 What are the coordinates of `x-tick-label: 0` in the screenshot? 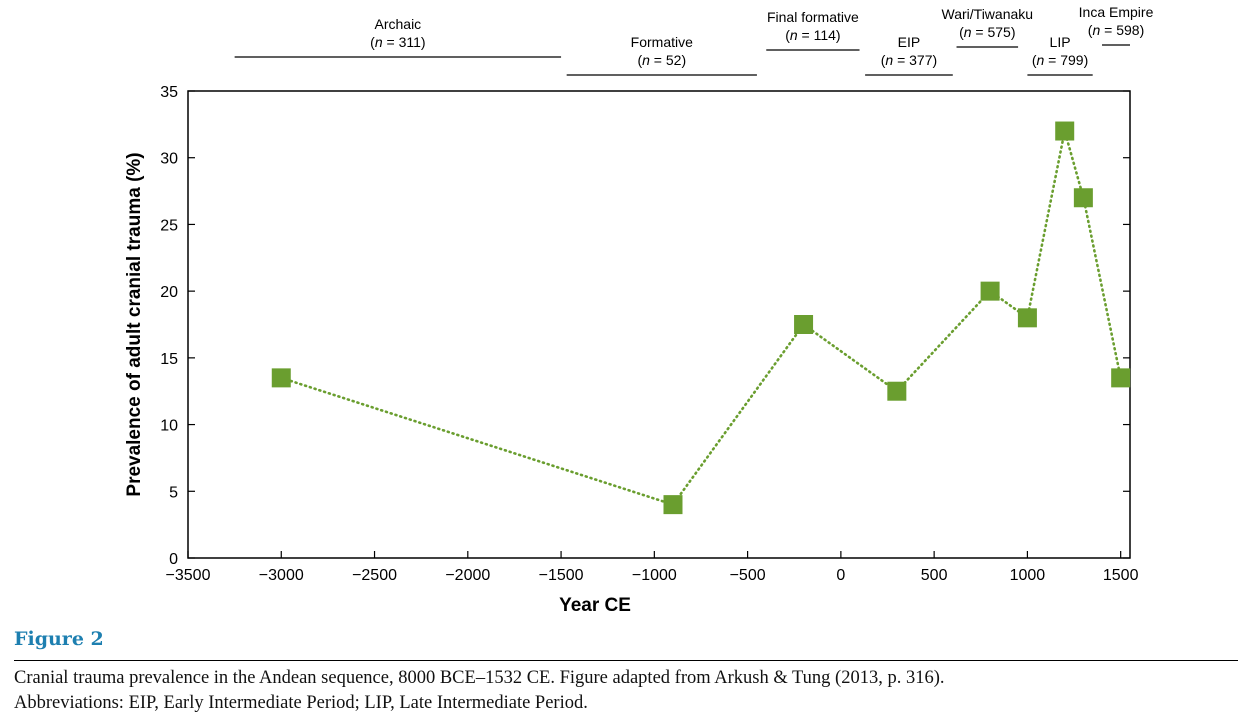 It's located at (840, 575).